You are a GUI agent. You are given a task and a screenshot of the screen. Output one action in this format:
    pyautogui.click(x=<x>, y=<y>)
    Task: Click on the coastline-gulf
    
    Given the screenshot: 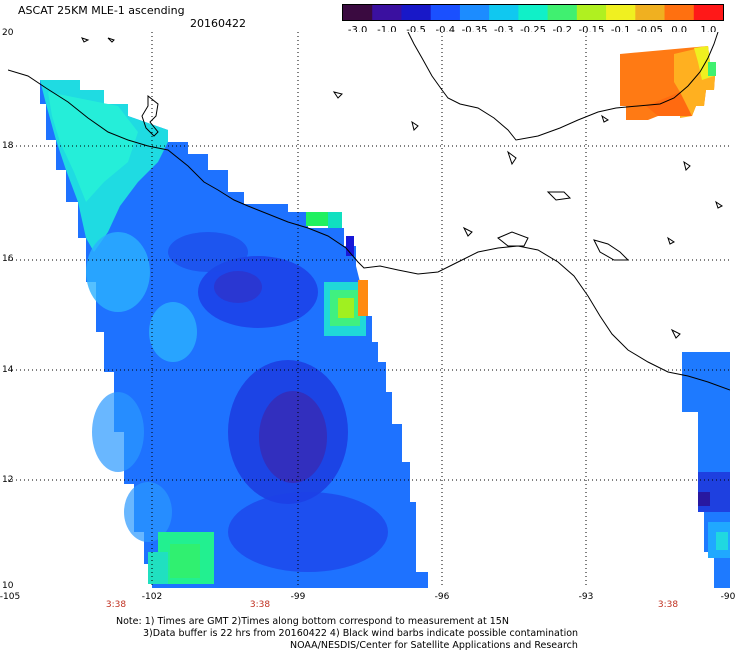 What is the action you would take?
    pyautogui.click(x=563, y=86)
    